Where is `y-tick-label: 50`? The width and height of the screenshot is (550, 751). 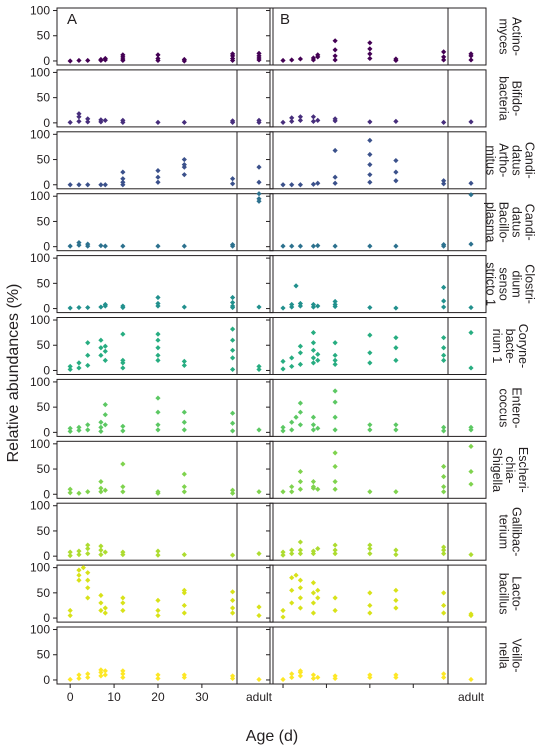 y-tick-label: 50 is located at coordinates (44, 345).